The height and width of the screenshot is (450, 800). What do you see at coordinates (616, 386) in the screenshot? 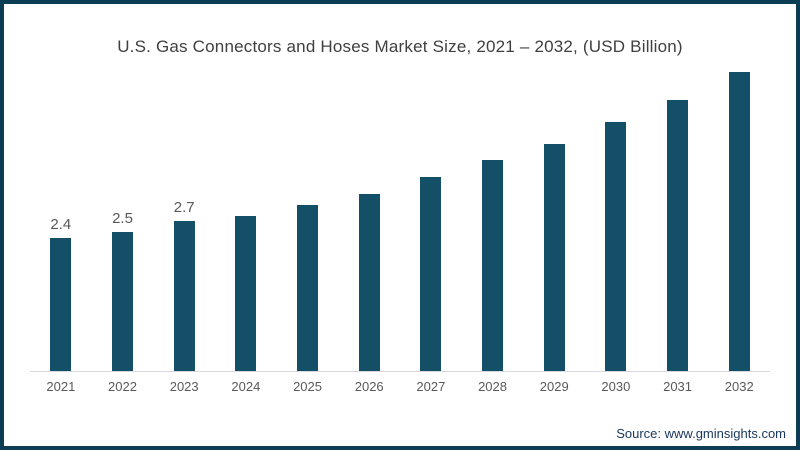
I see `x-tick-2030: 2030` at bounding box center [616, 386].